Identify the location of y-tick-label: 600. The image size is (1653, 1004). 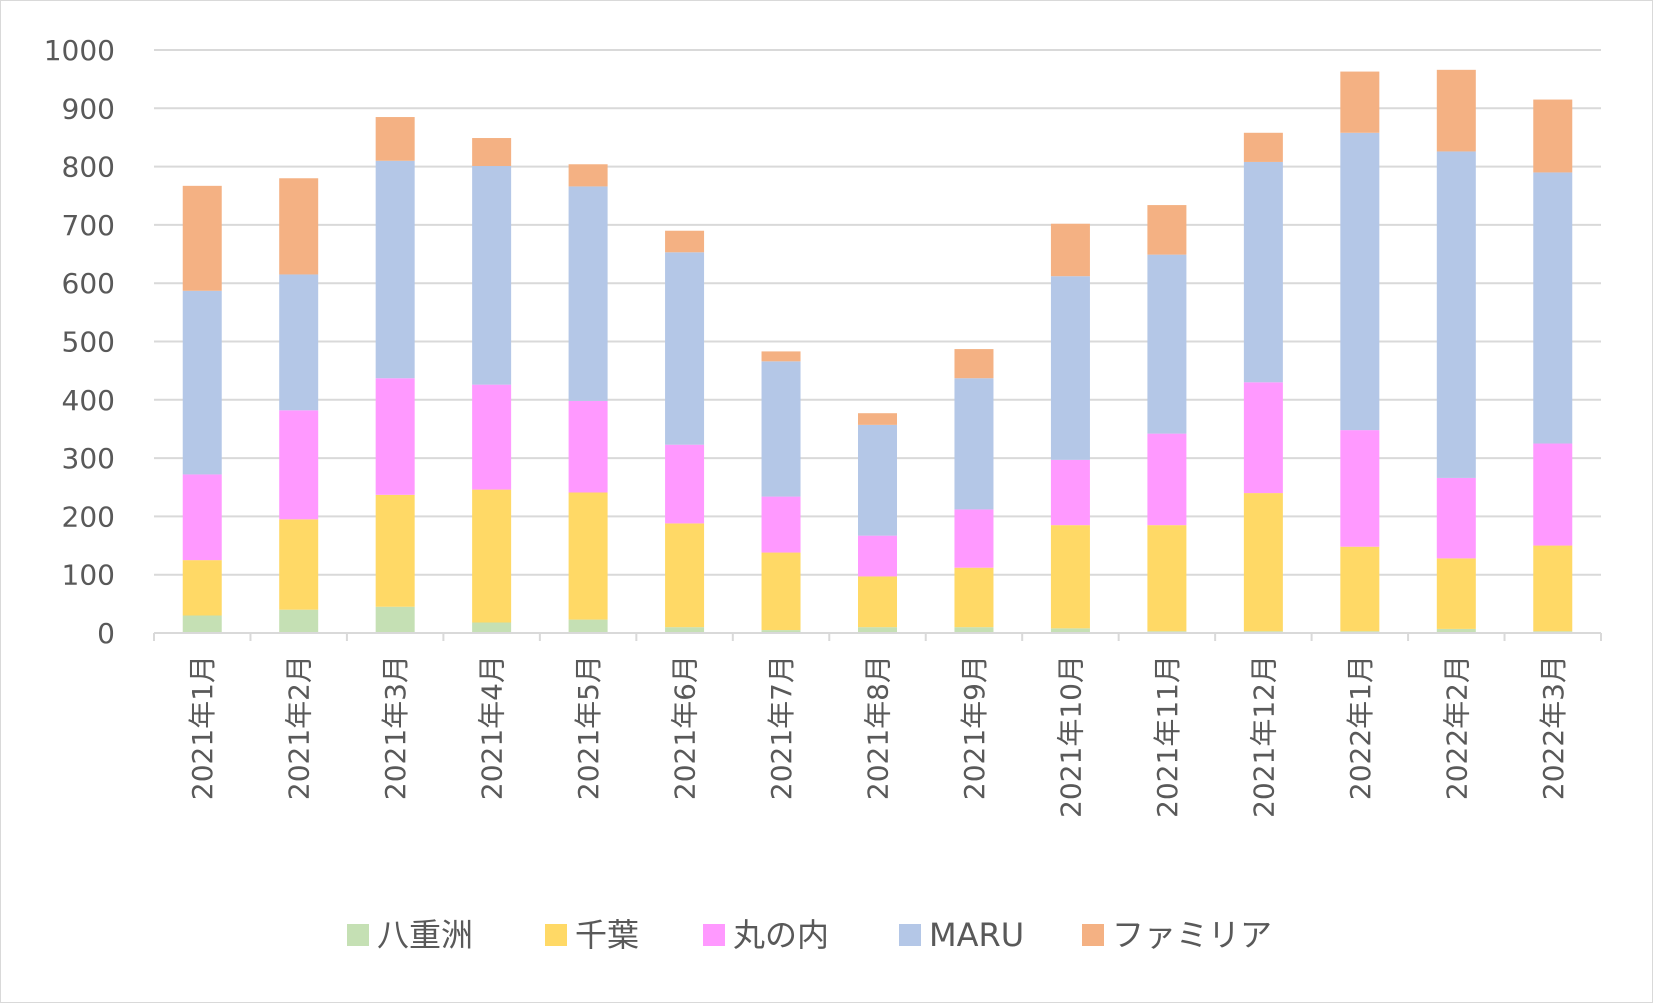
(88, 283).